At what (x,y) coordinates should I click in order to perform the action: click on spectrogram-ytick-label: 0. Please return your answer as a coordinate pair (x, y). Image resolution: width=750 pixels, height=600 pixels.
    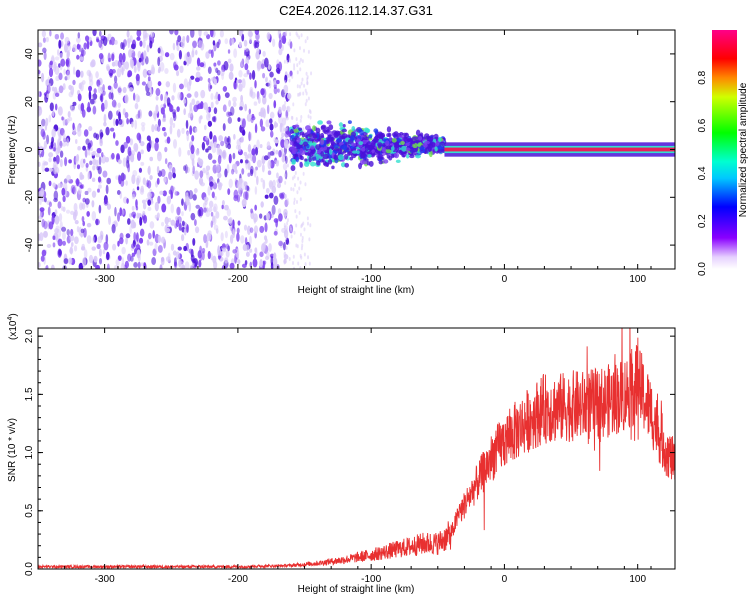
    Looking at the image, I should click on (29, 149).